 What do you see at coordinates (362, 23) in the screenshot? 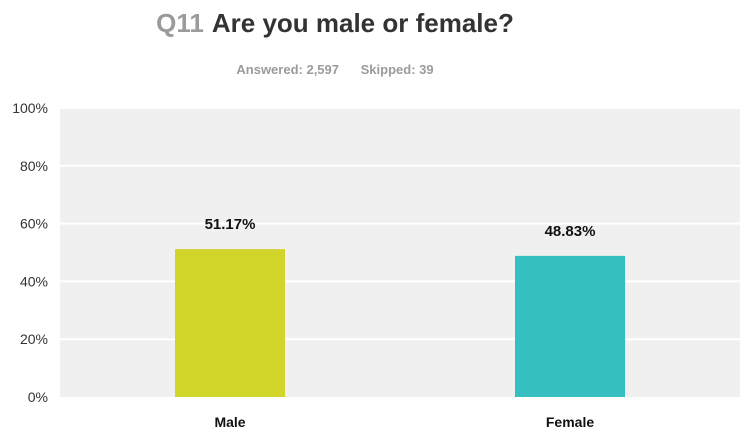
I see `question-text: Are you male or female?` at bounding box center [362, 23].